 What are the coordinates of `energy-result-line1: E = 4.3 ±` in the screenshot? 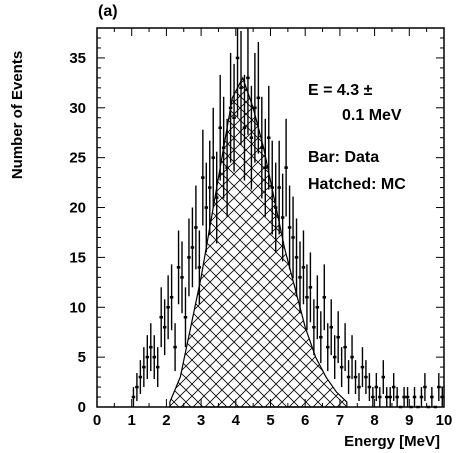 It's located at (340, 90).